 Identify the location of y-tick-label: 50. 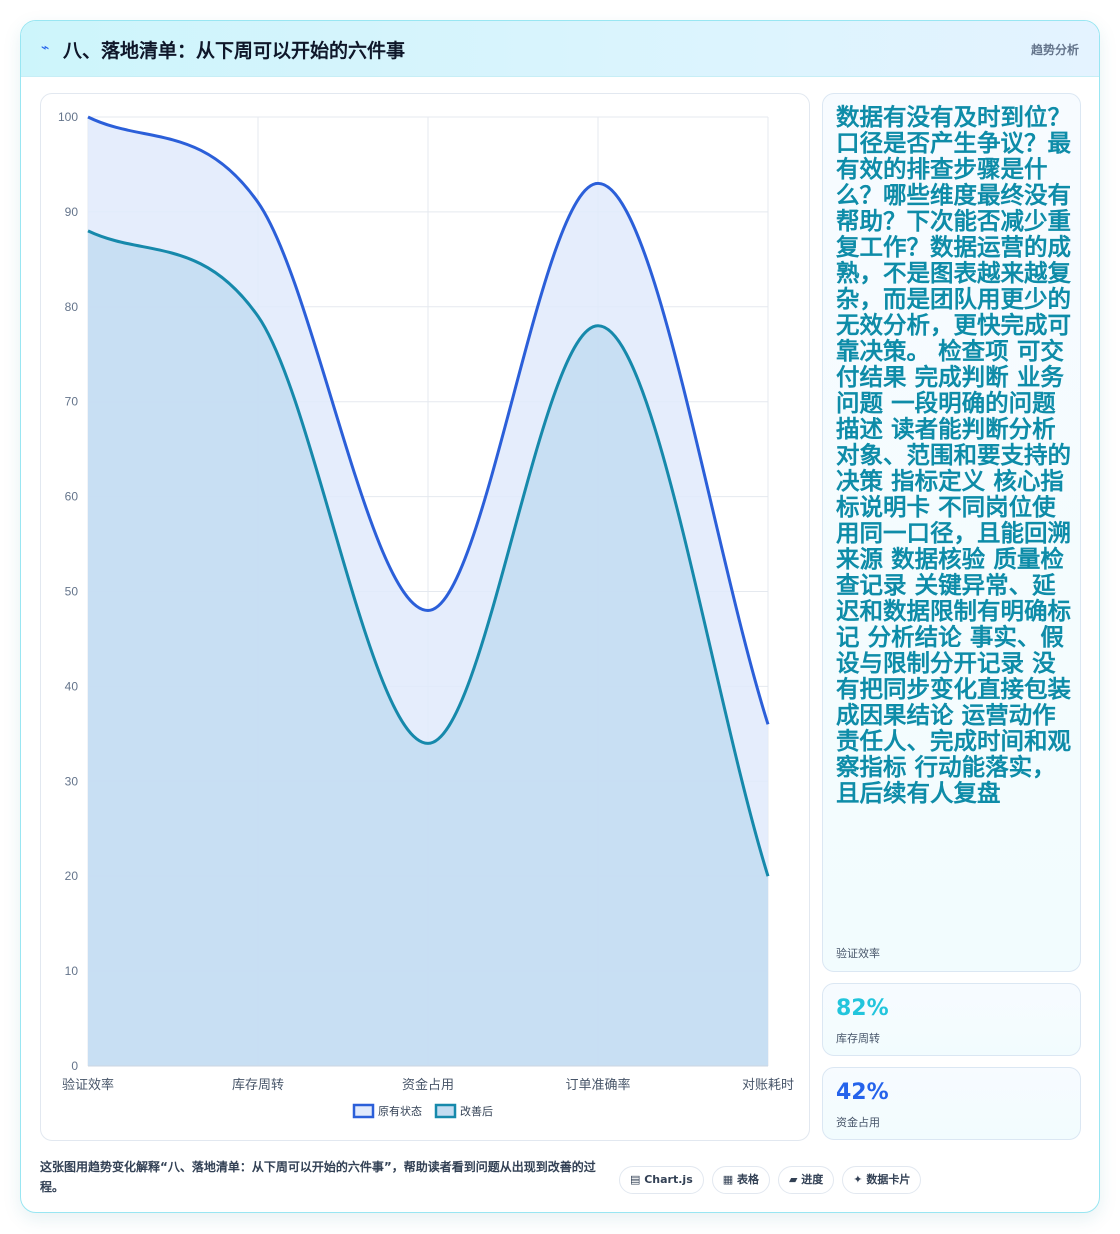
(72, 592).